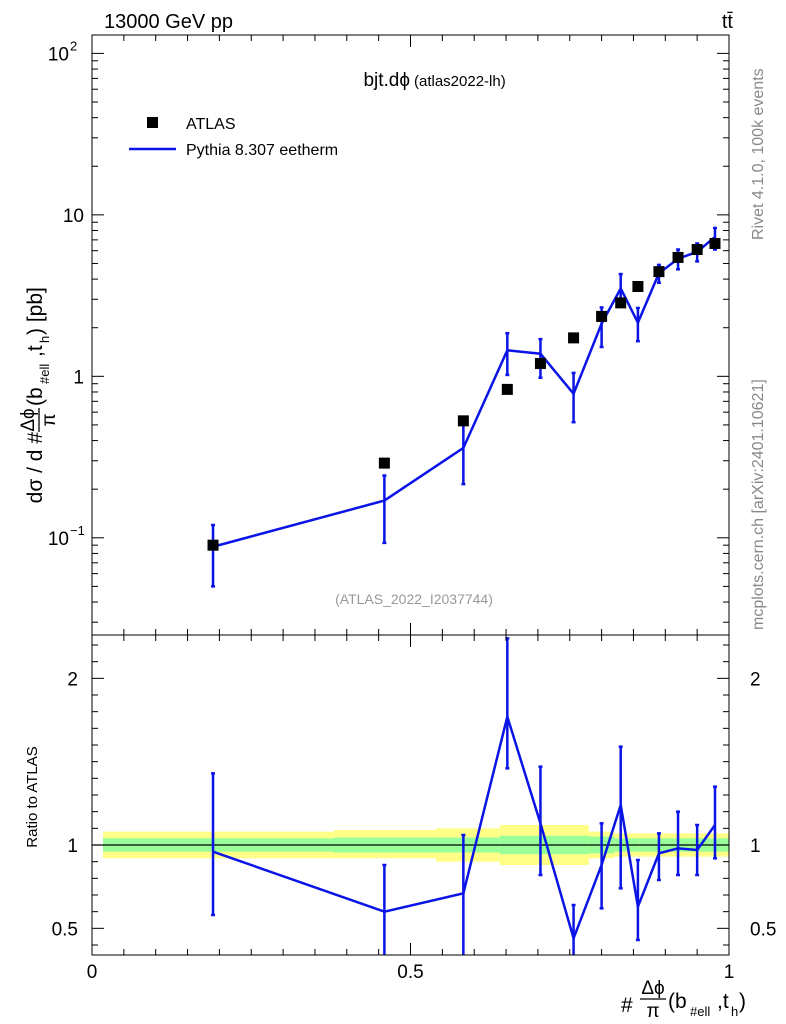 This screenshot has width=786, height=1024. What do you see at coordinates (35, 468) in the screenshot?
I see `svg-text: dσ / d #` at bounding box center [35, 468].